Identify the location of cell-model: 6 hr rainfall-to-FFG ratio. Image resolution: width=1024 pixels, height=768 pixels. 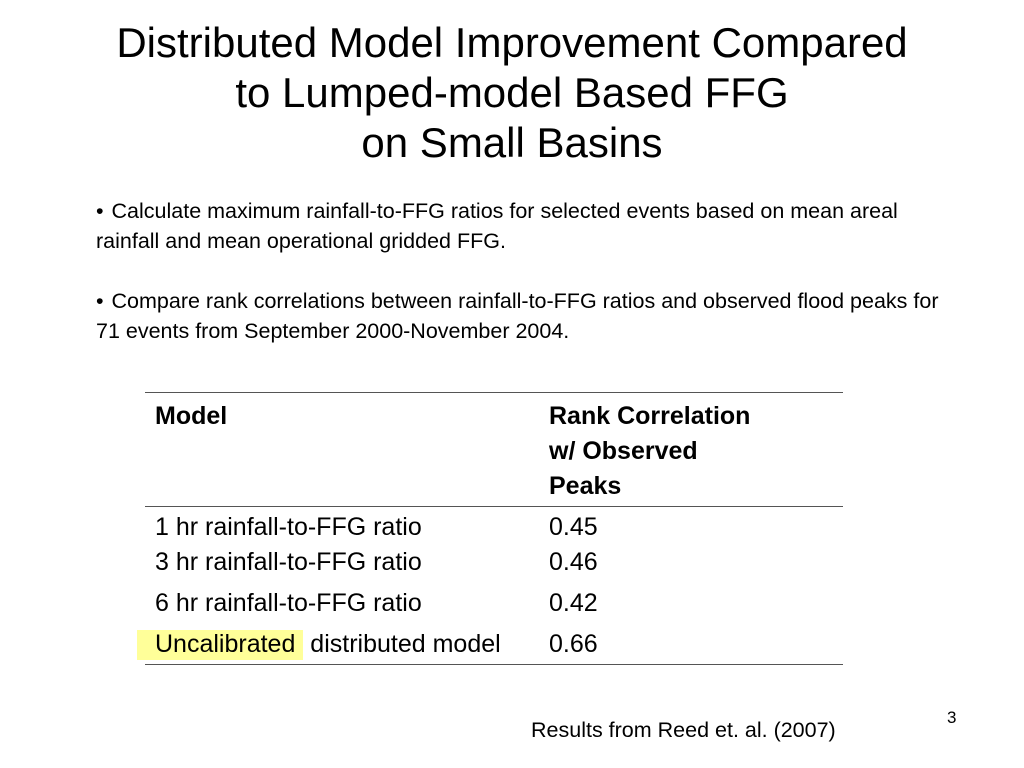
(288, 603).